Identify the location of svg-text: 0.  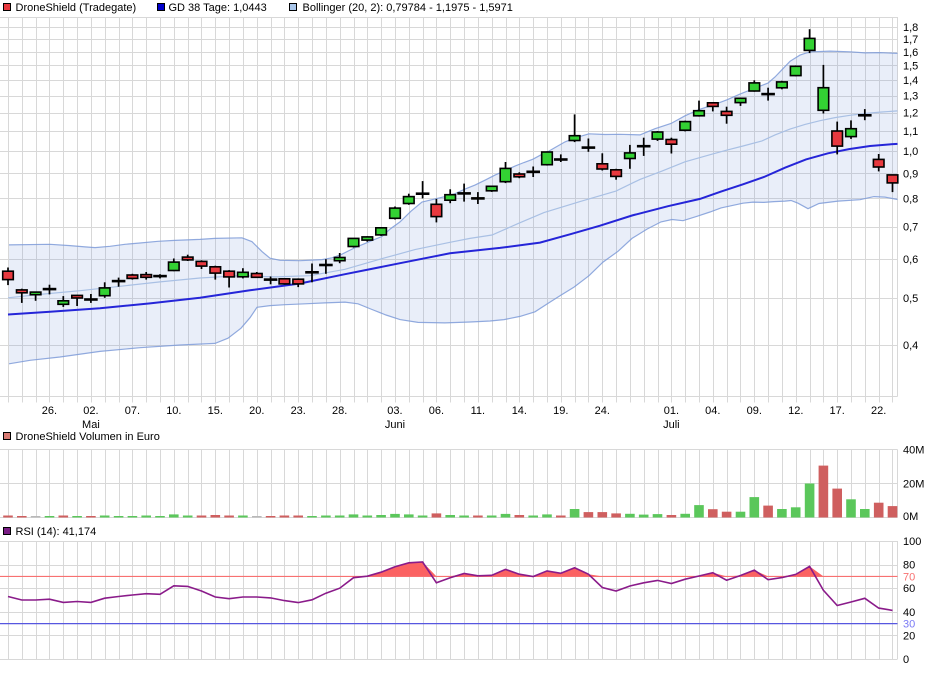
(906, 660).